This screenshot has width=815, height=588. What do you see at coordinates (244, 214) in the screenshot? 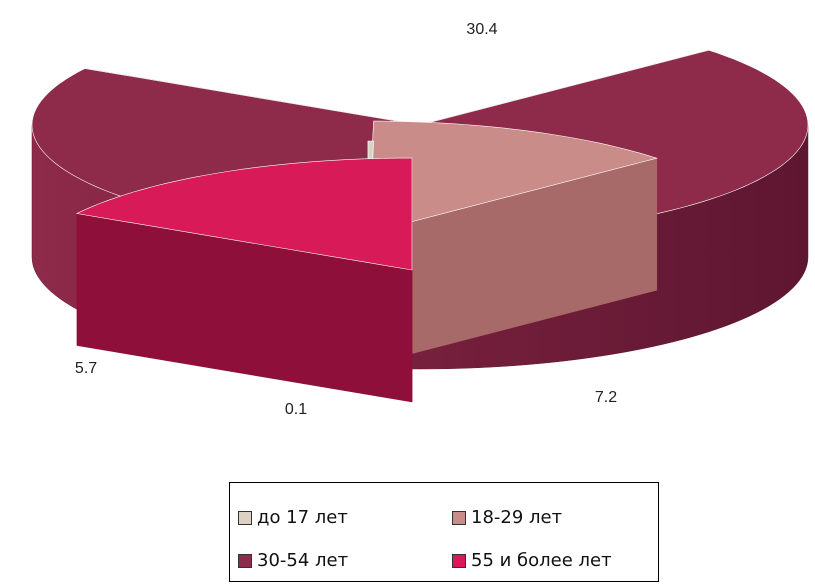
I see `pie-slice-3-top` at bounding box center [244, 214].